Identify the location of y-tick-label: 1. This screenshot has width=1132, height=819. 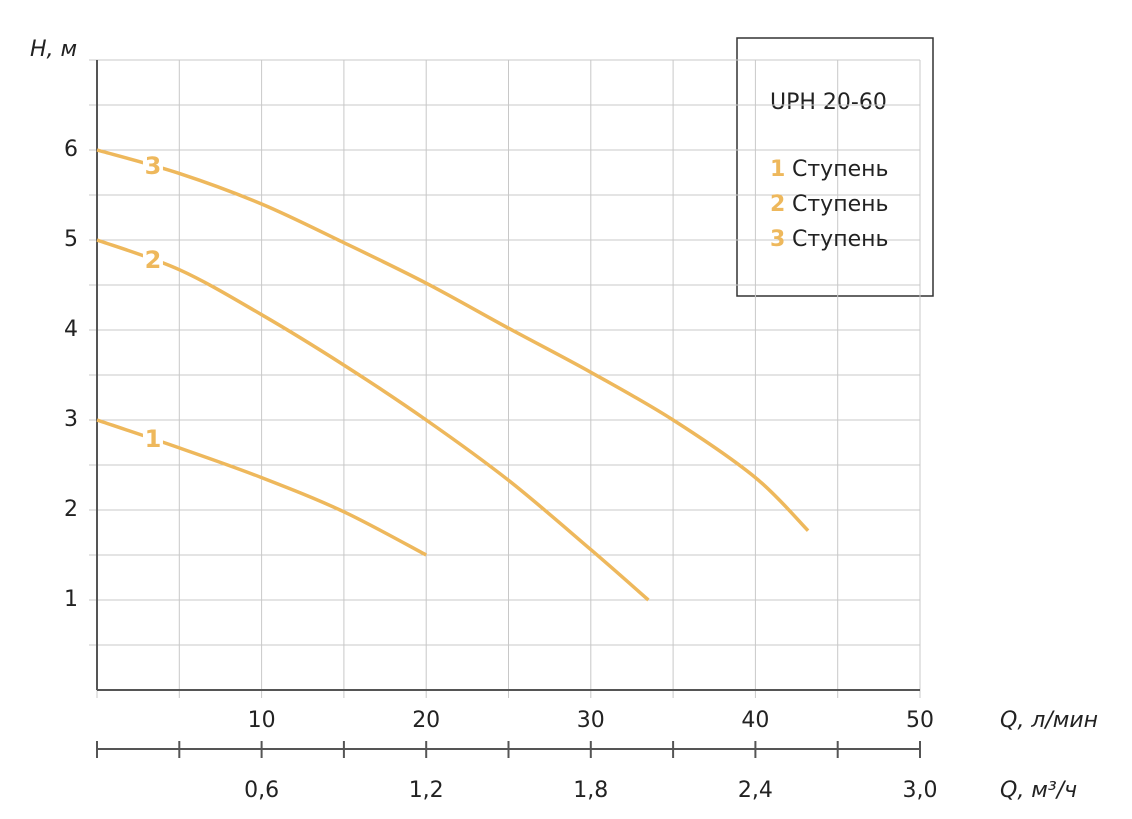
(71, 599).